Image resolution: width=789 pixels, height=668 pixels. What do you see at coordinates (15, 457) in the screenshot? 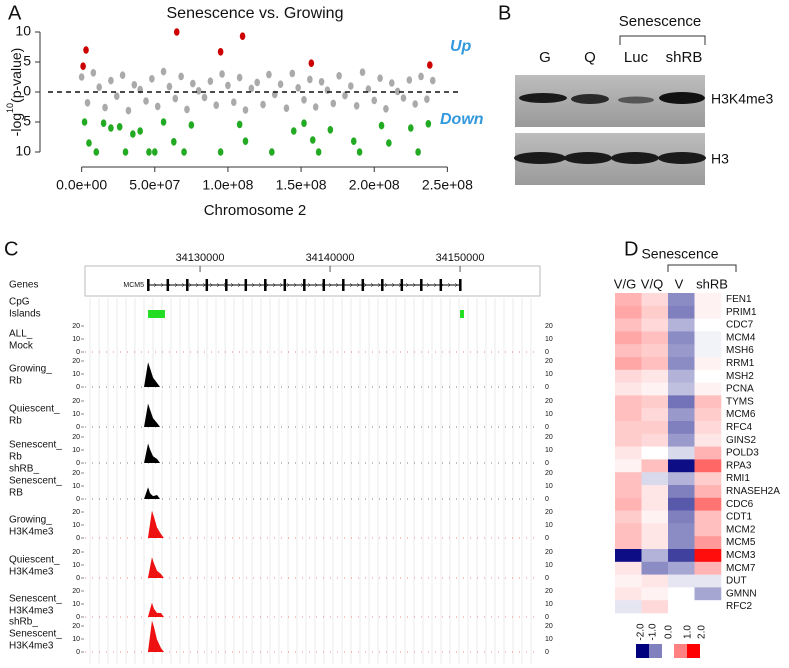
I see `track-label: Rb` at bounding box center [15, 457].